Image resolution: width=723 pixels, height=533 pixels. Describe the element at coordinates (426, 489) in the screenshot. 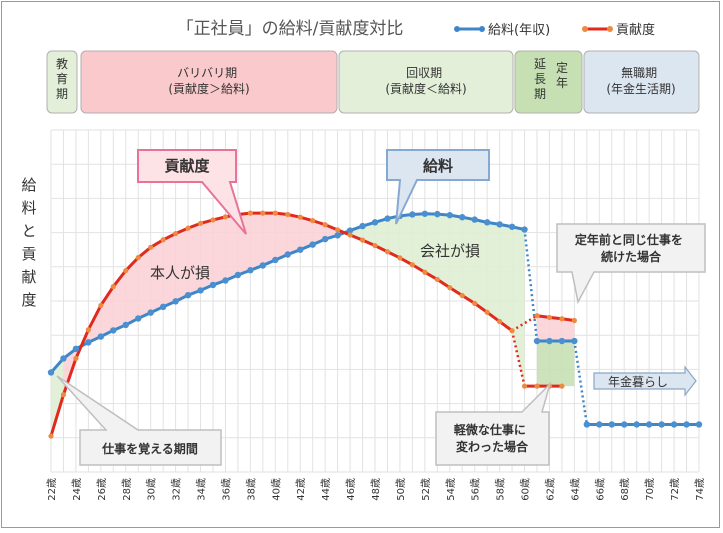

I see `x-tick-label: 52歳` at that location.